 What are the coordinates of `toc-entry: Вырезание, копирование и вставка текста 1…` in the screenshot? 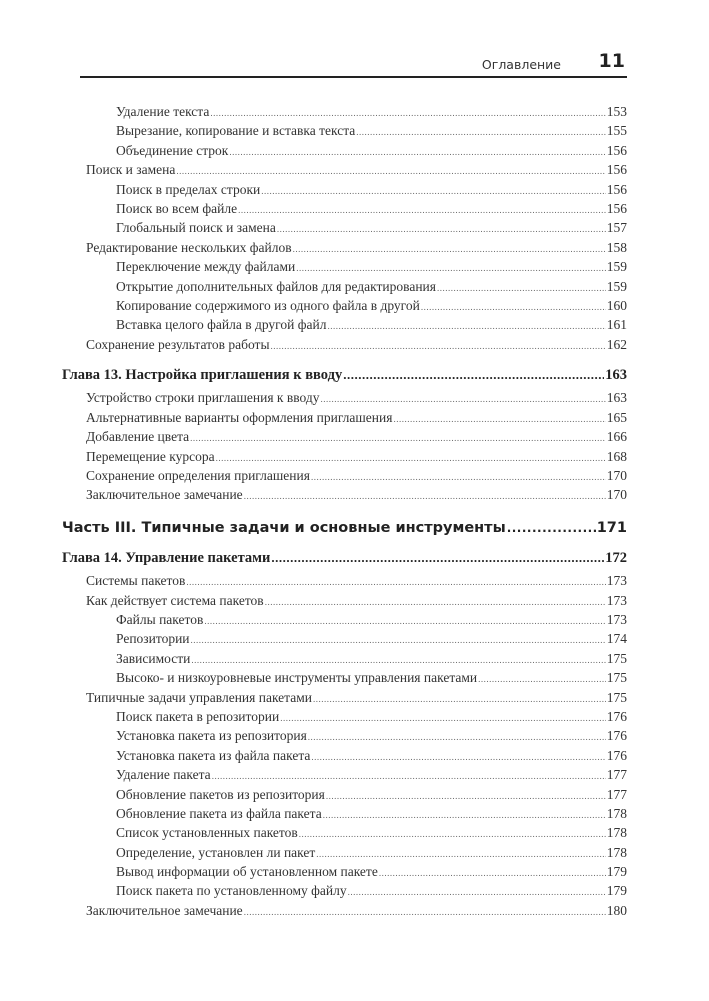 It's located at (344, 130).